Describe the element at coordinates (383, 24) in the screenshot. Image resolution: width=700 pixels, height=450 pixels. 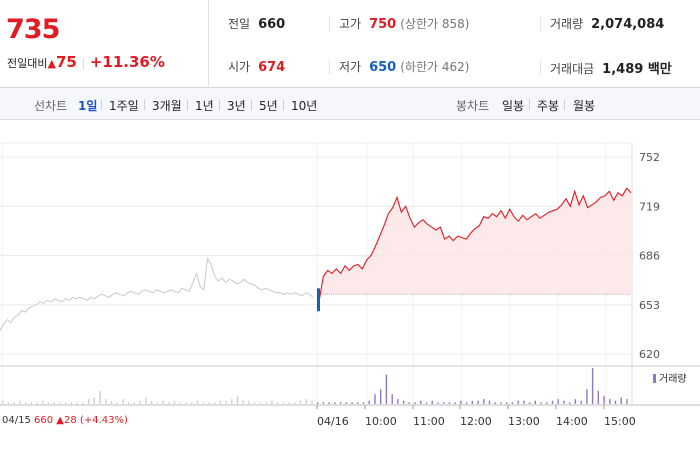
I see `high-value: 750` at that location.